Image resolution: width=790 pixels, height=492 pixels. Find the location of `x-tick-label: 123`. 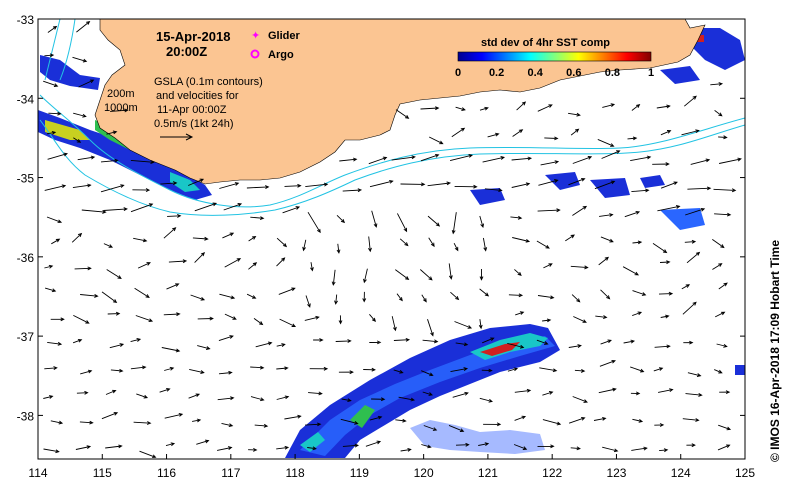

x-tick-label: 123 is located at coordinates (616, 473).